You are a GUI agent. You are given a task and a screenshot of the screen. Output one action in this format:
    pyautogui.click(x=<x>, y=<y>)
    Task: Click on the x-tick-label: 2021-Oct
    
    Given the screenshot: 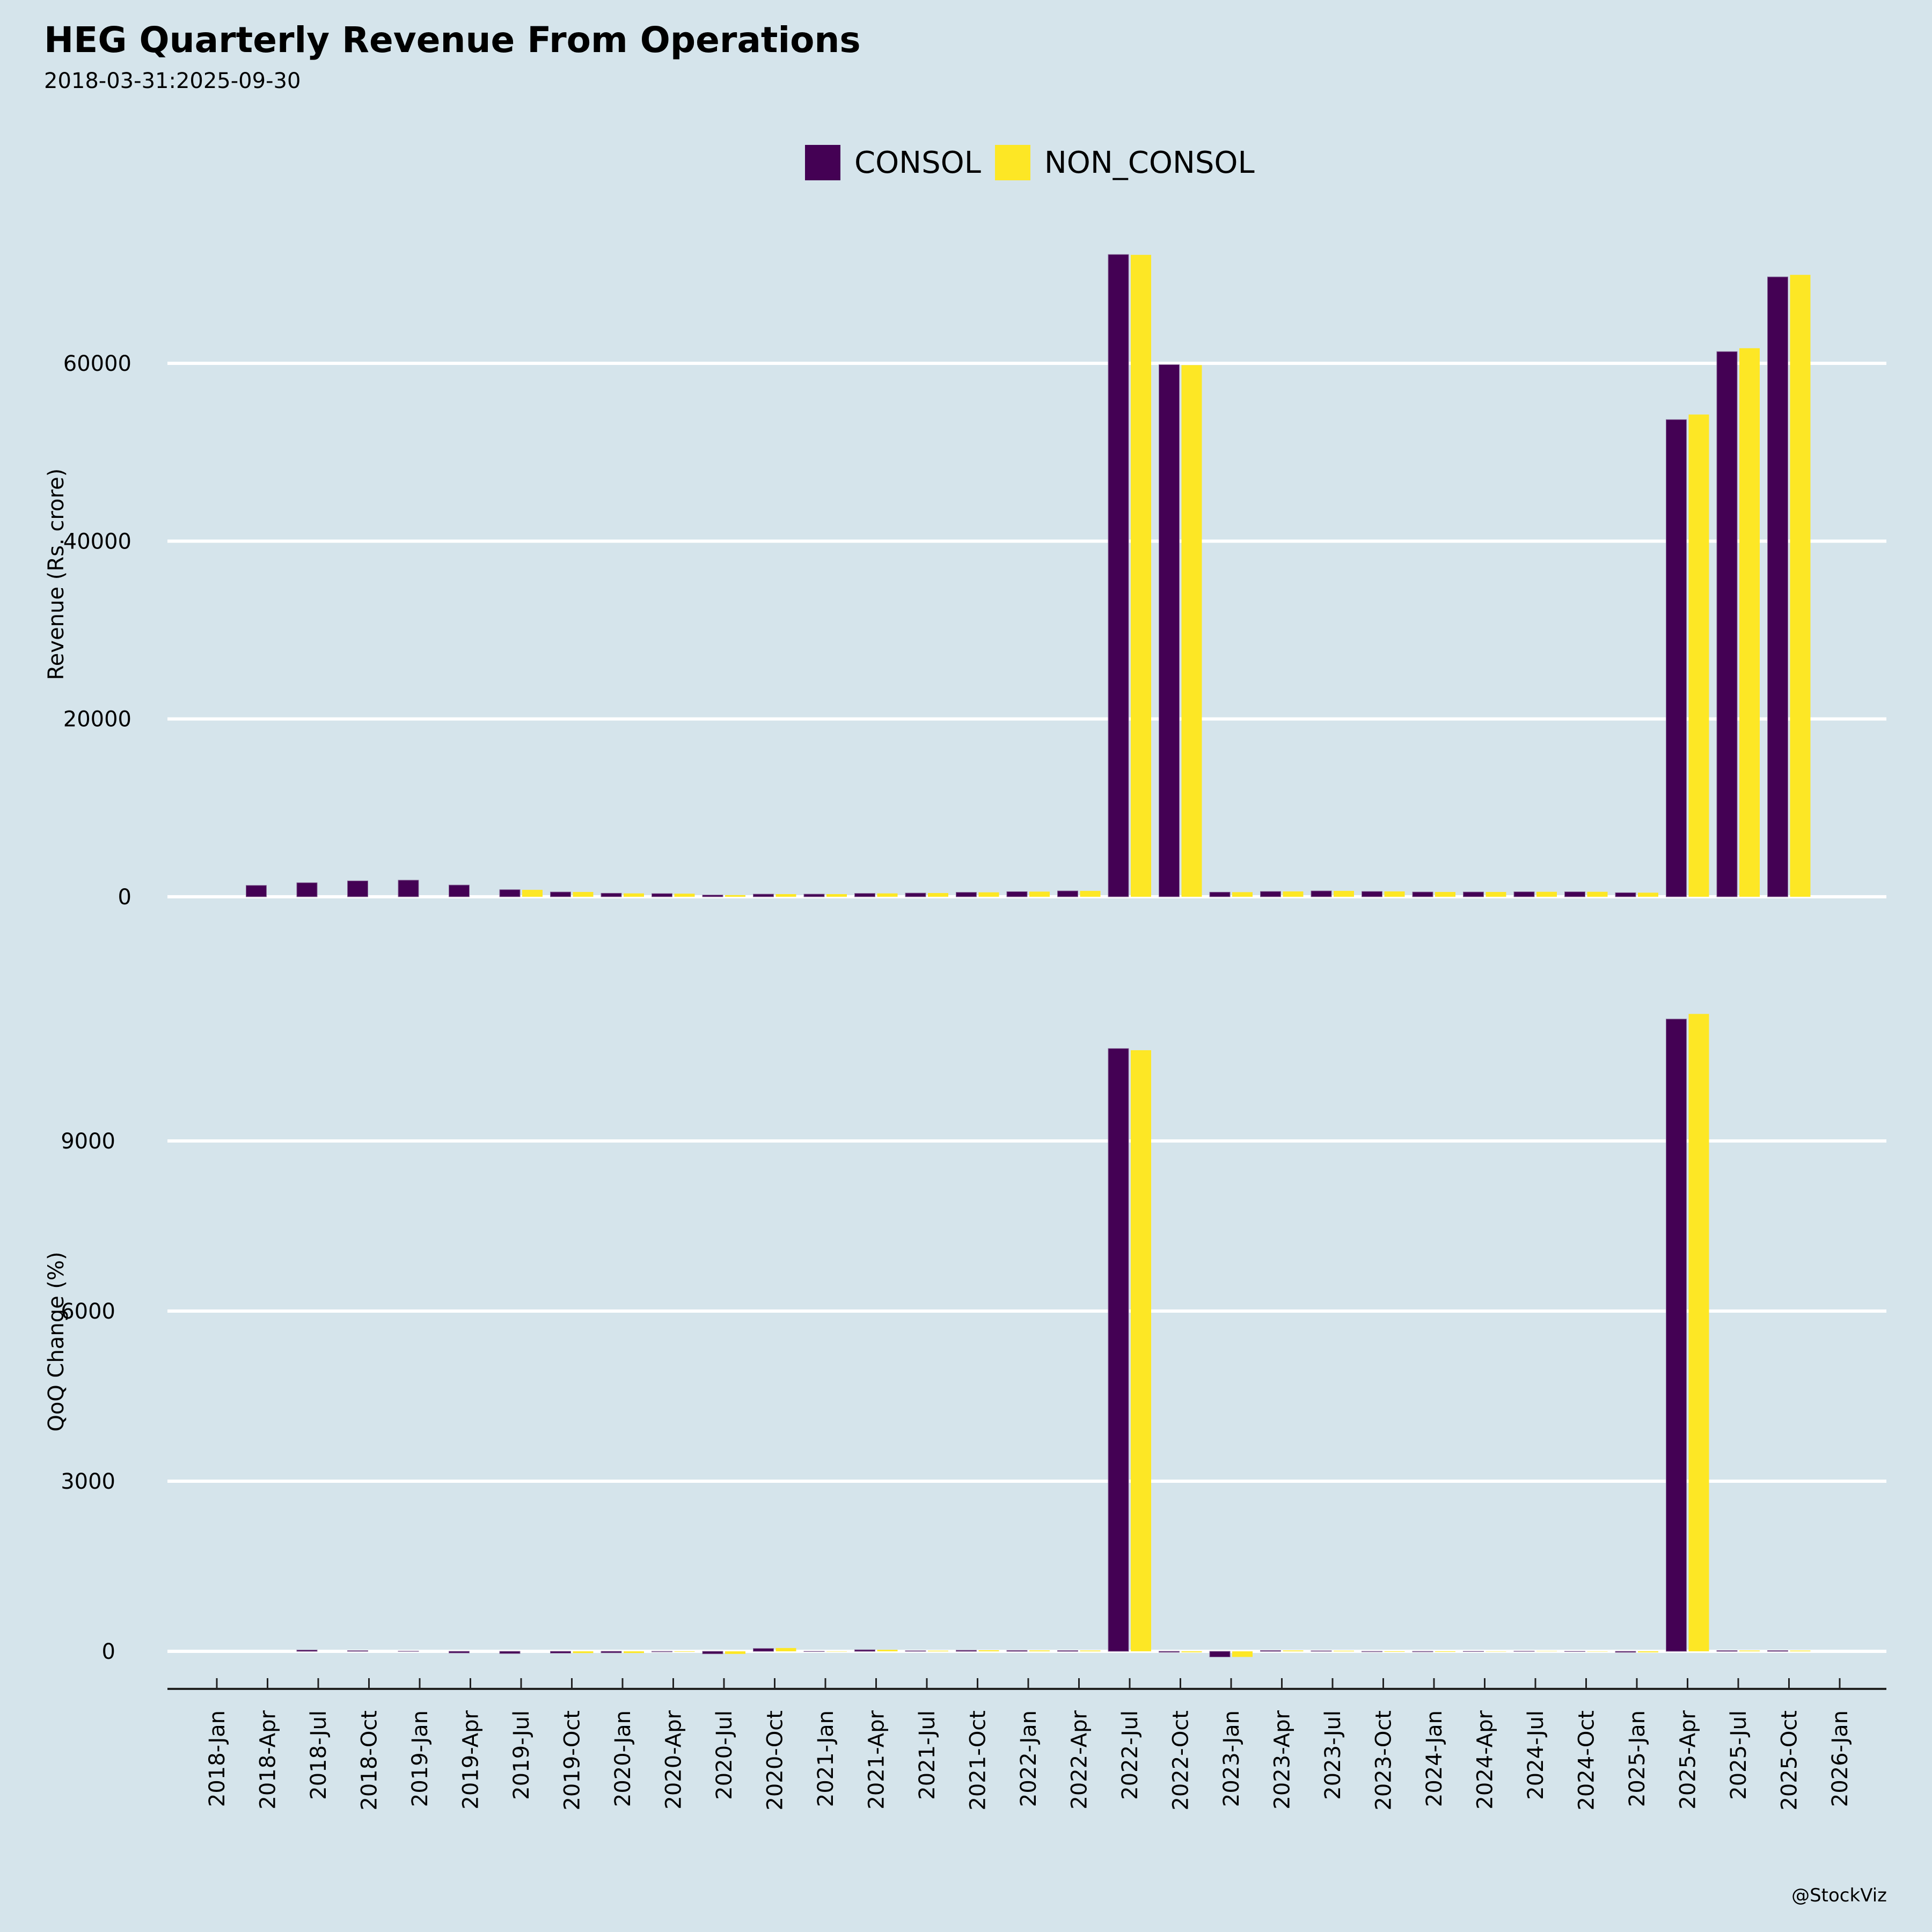 What is the action you would take?
    pyautogui.click(x=978, y=1760)
    